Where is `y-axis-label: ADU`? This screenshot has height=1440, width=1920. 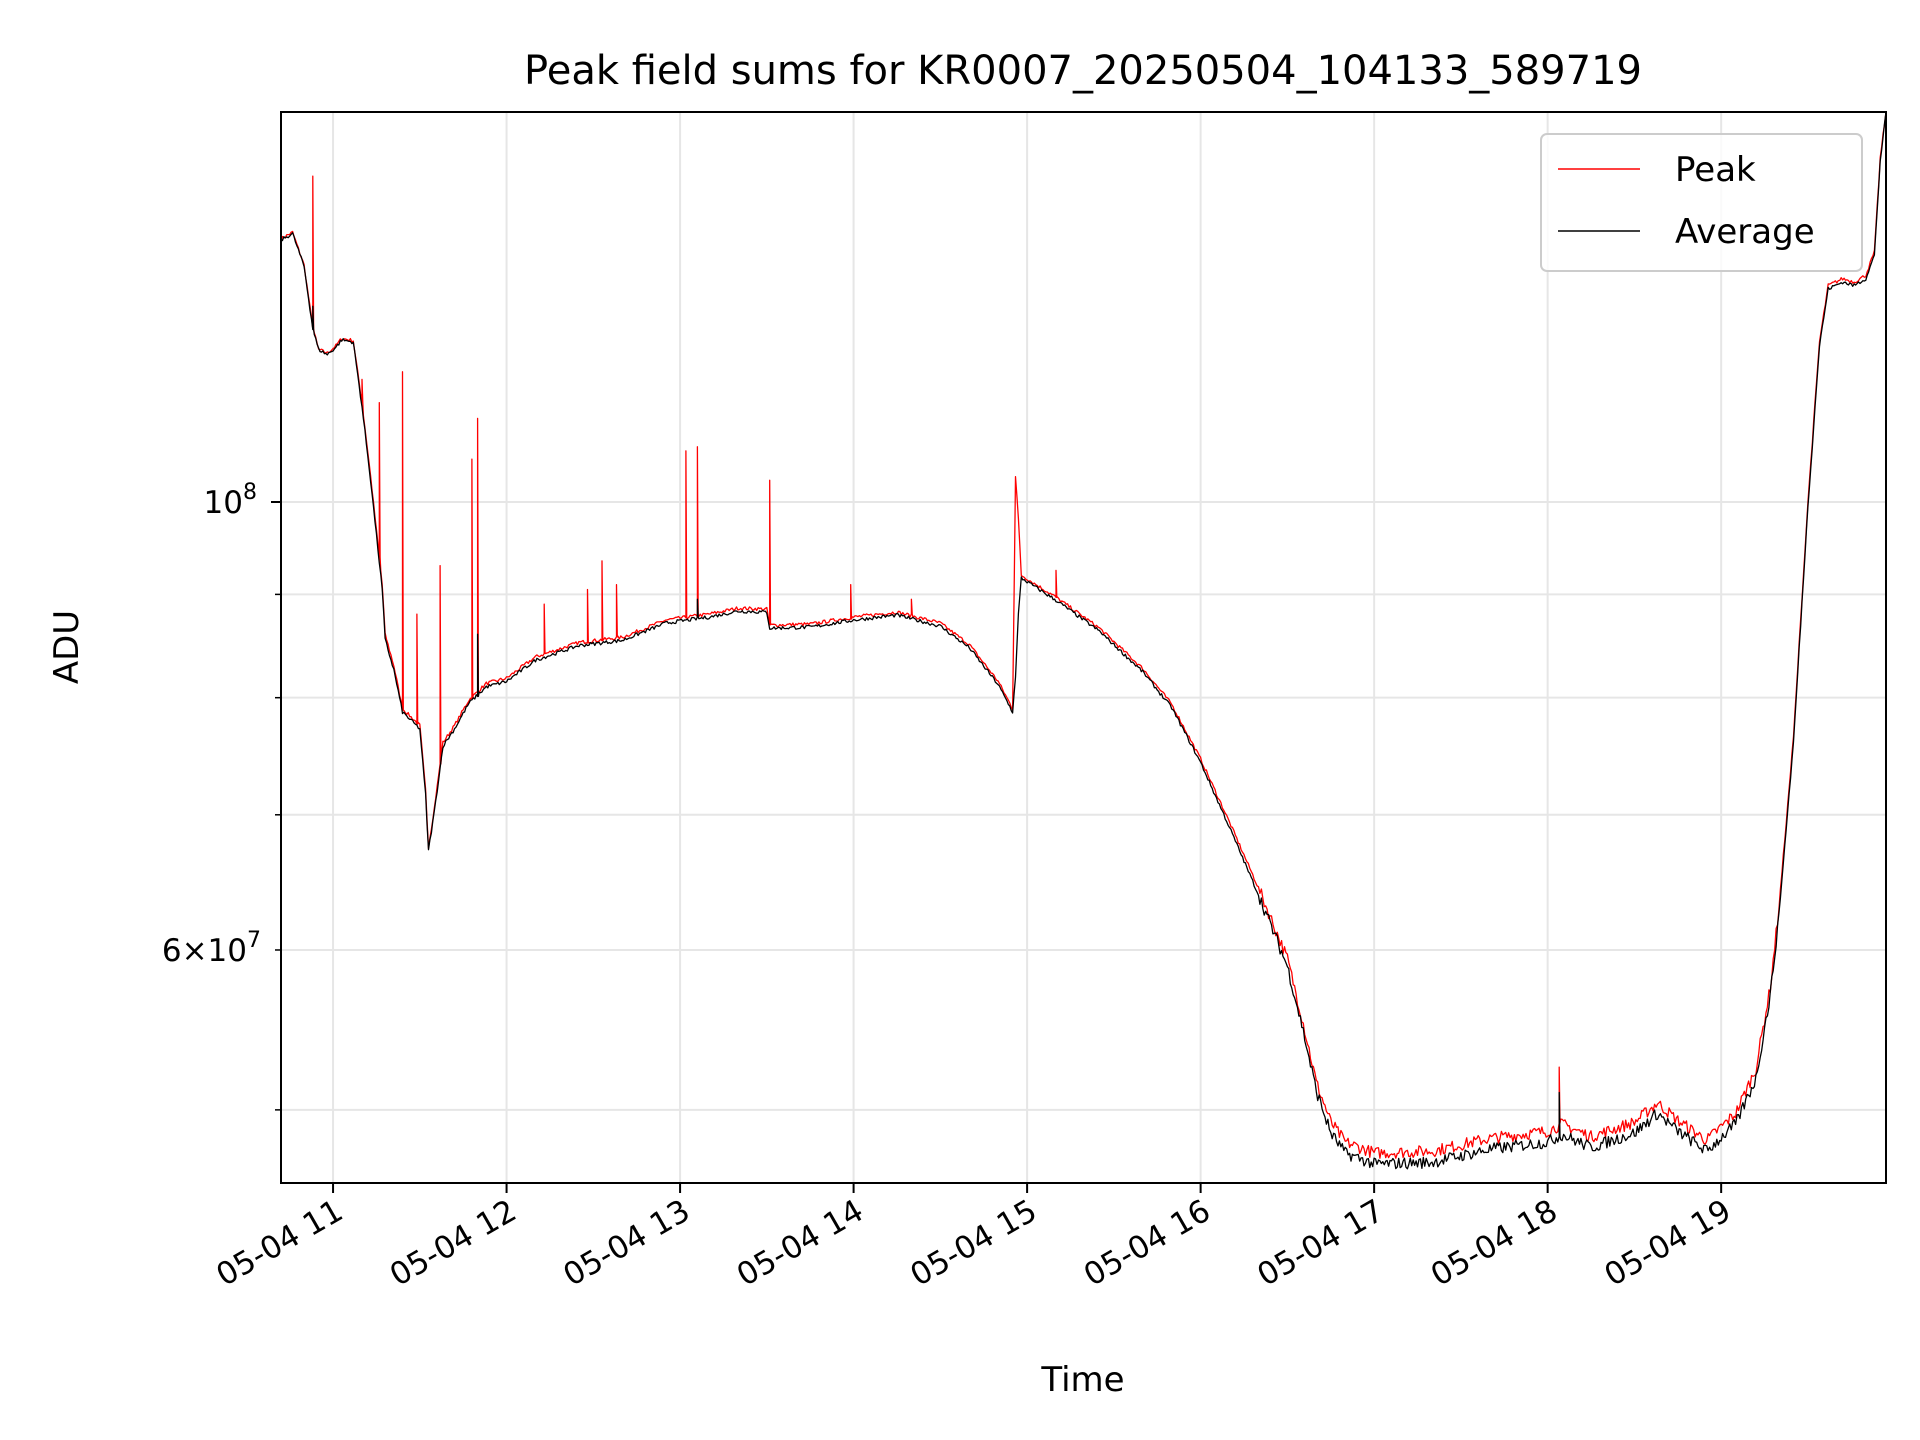 y-axis-label: ADU is located at coordinates (67, 647).